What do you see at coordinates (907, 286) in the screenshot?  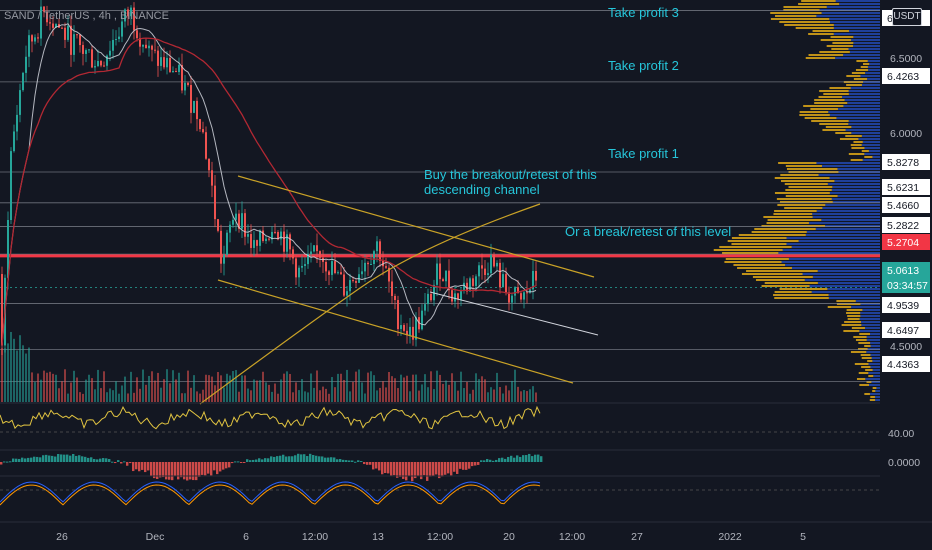 I see `price-axis-label: 03:34:57` at bounding box center [907, 286].